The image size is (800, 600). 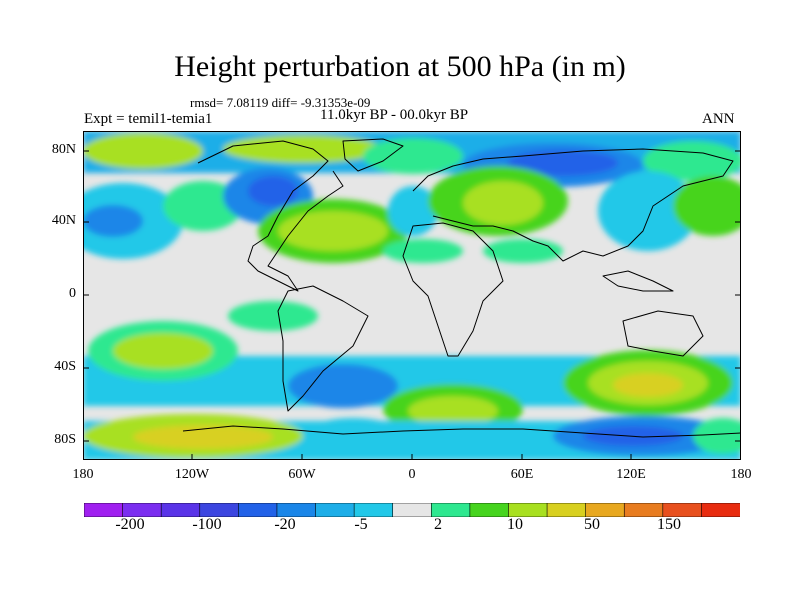 What do you see at coordinates (515, 524) in the screenshot?
I see `colorbar-label: 10` at bounding box center [515, 524].